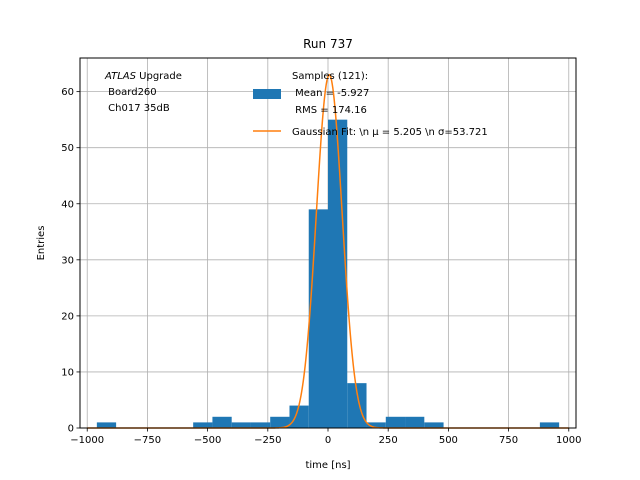 This screenshot has height=480, width=640. Describe the element at coordinates (327, 465) in the screenshot. I see `x-axis-label: time [ns]` at that location.